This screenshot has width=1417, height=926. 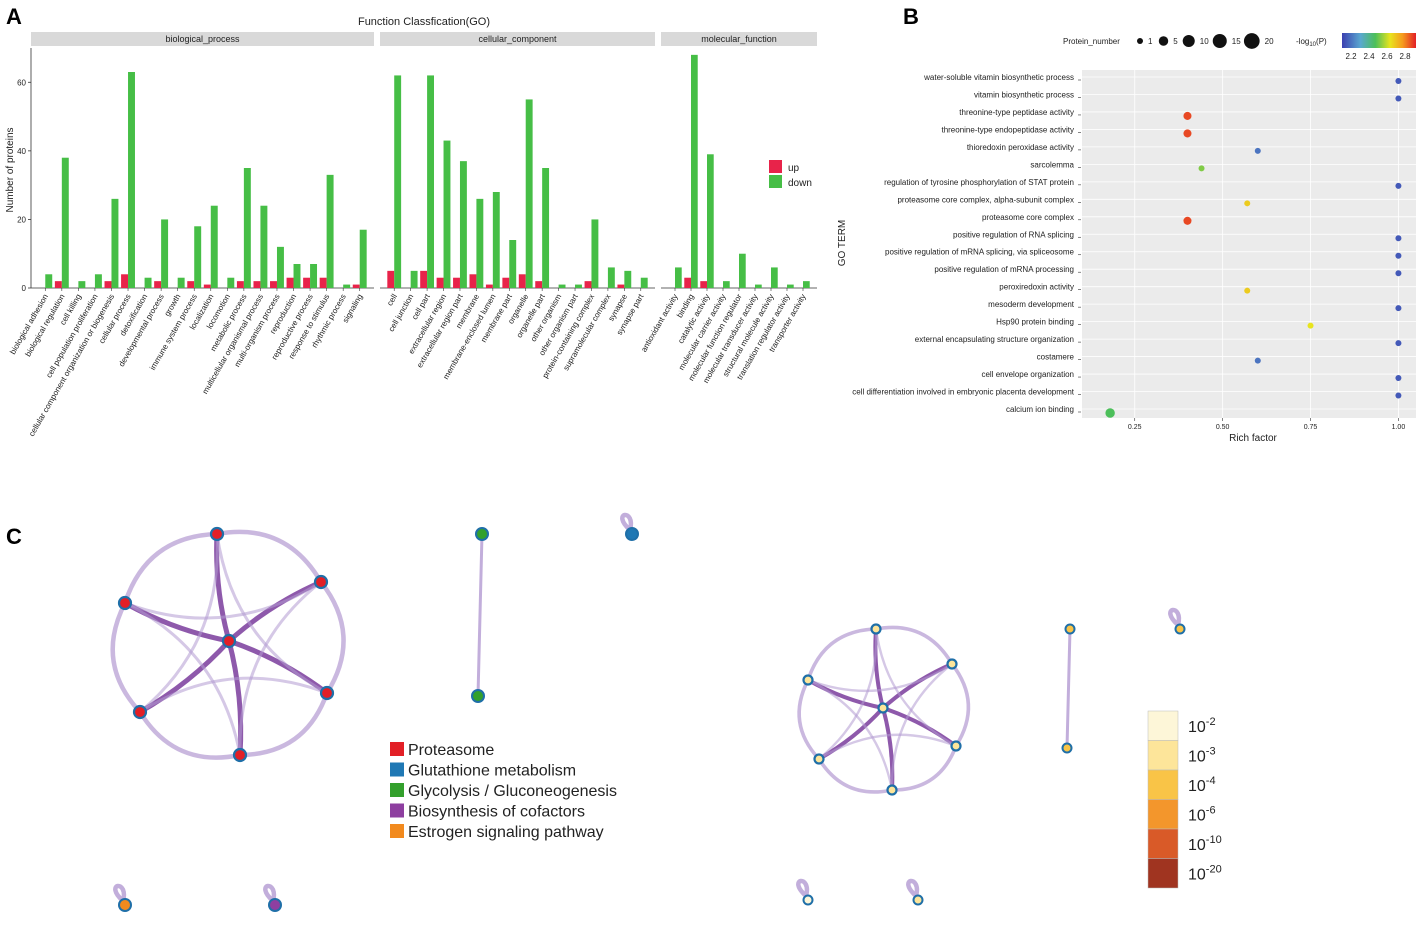 What do you see at coordinates (397, 749) in the screenshot?
I see `pathway-legend-swatch` at bounding box center [397, 749].